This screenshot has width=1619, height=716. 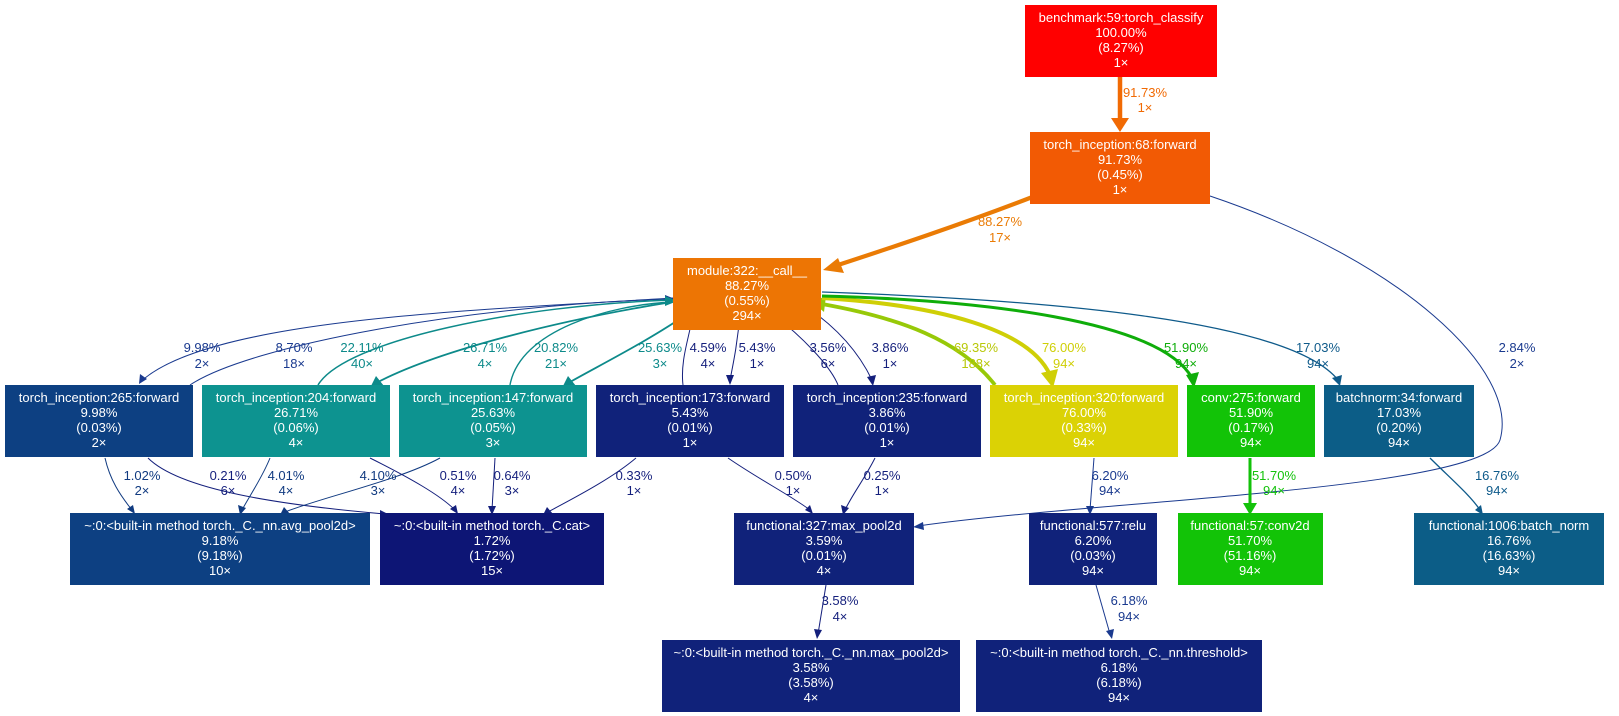 What do you see at coordinates (202, 347) in the screenshot?
I see `edge-label-pct: 9.98%` at bounding box center [202, 347].